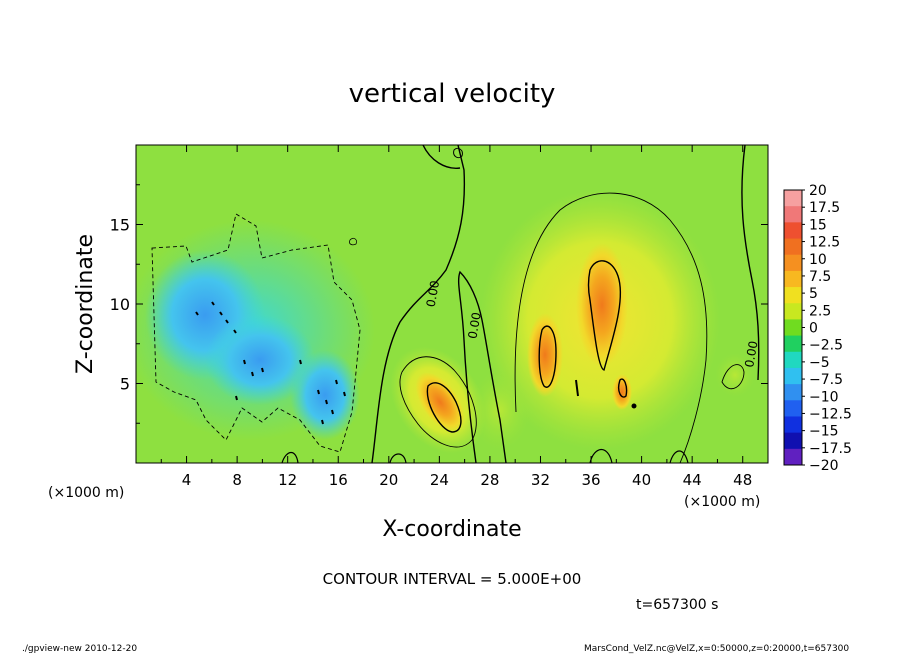 This screenshot has width=904, height=654. What do you see at coordinates (86, 493) in the screenshot?
I see `y-unit-label: (×1000 m)` at bounding box center [86, 493].